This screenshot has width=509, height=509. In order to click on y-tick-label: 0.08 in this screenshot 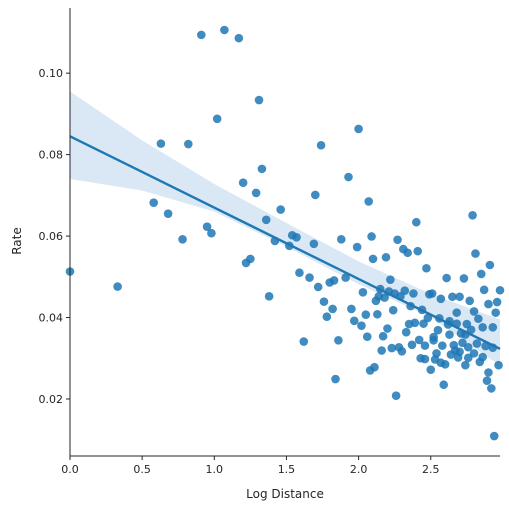, I will do `click(51, 155)`.